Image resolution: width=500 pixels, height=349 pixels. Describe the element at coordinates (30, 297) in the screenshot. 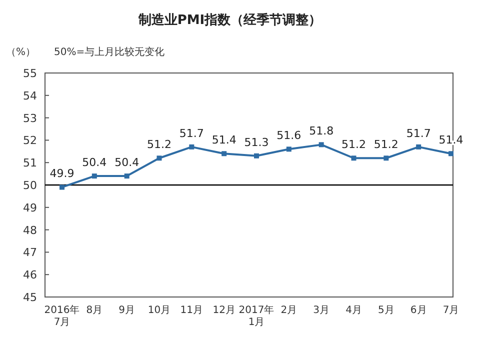

I see `y-tick-label: 45` at that location.